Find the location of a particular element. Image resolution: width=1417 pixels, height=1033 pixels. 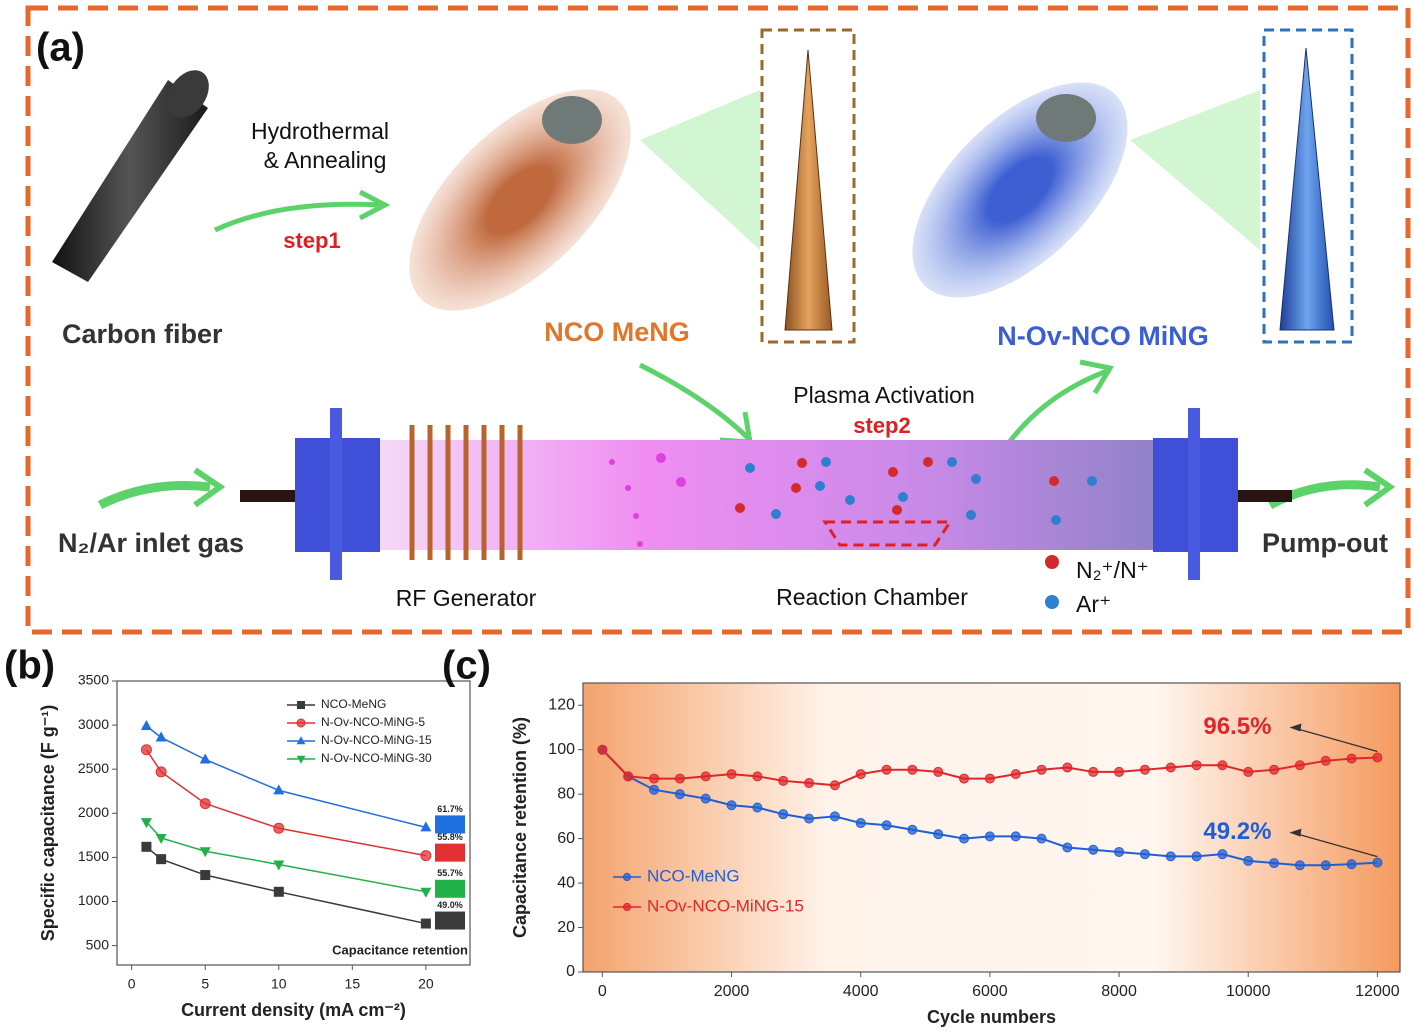

panel-label: (c) is located at coordinates (466, 666).